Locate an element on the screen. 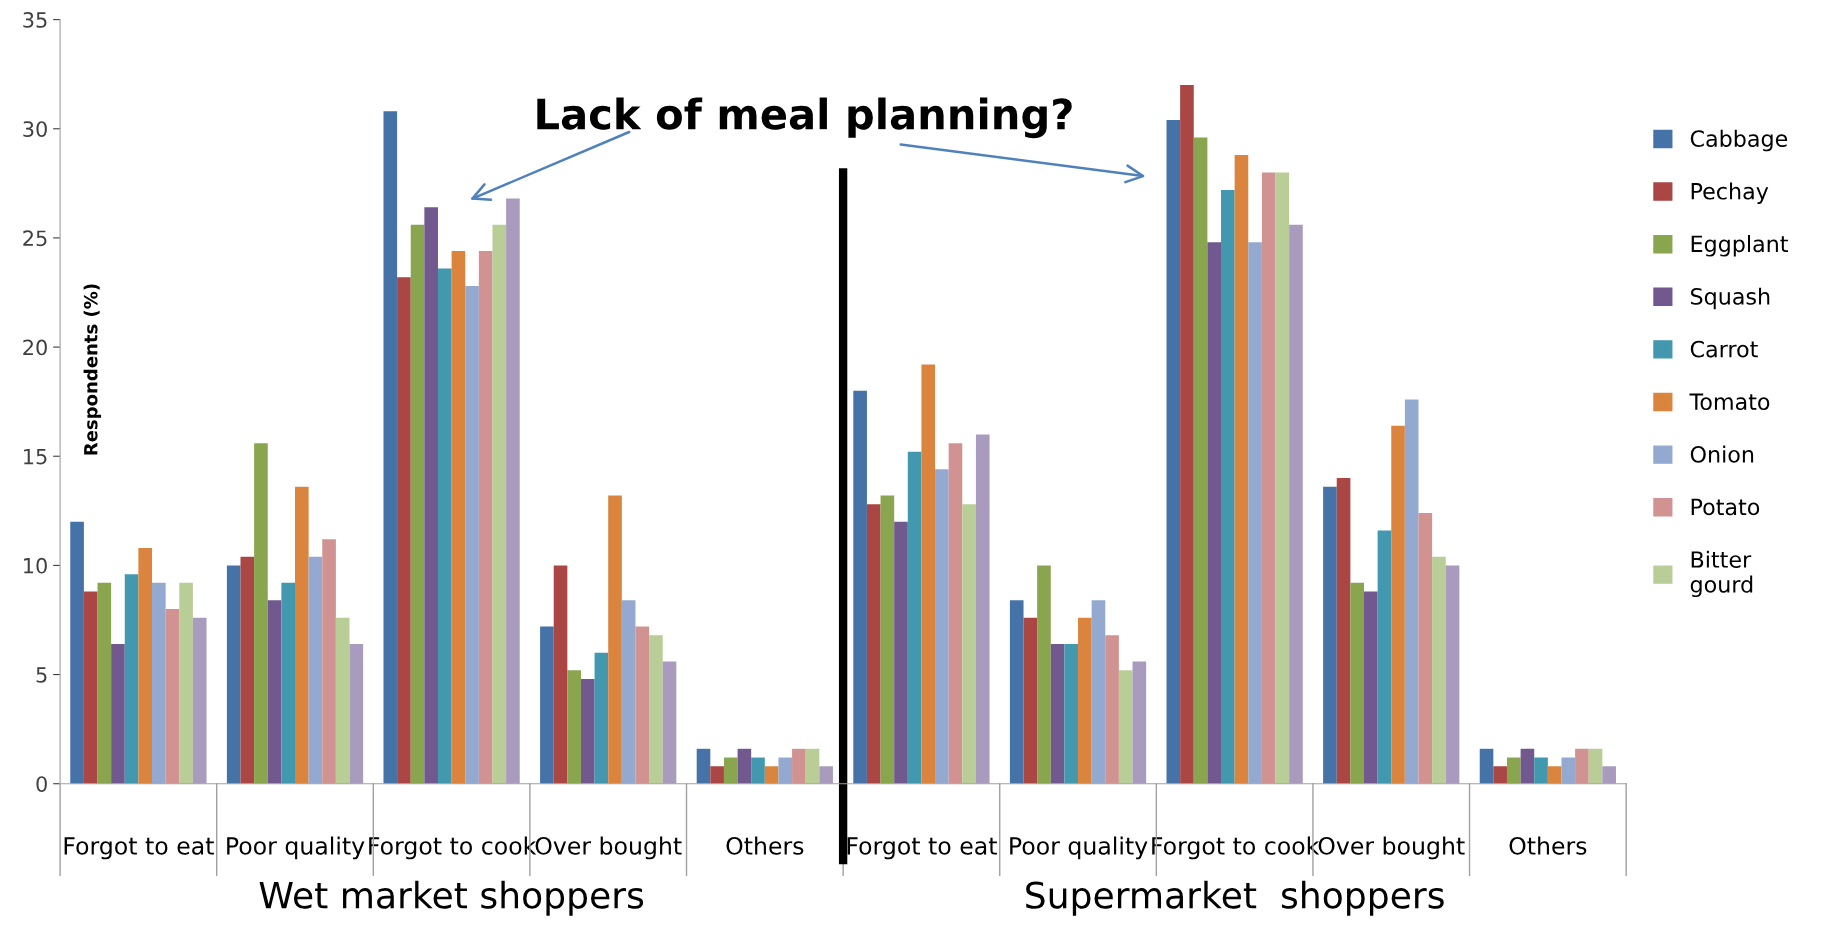 The width and height of the screenshot is (1821, 933). annotation: Lack of meal planning? is located at coordinates (804, 118).